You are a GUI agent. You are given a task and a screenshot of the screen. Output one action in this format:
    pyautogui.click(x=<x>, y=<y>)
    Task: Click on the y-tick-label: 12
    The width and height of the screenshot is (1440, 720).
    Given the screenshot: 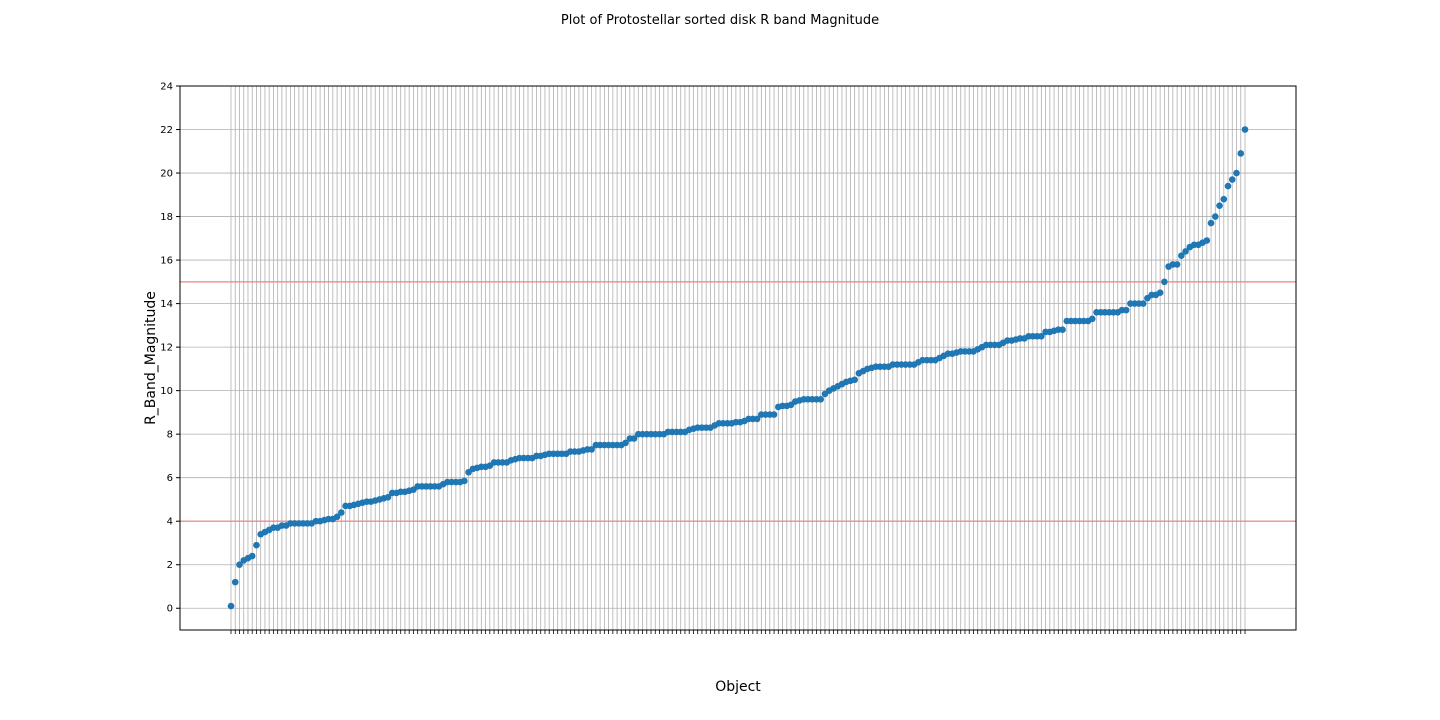 What is the action you would take?
    pyautogui.click(x=166, y=348)
    